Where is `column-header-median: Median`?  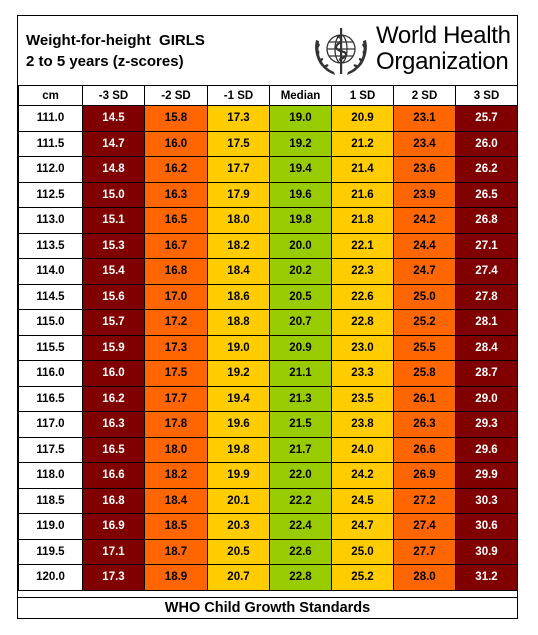 column-header-median: Median is located at coordinates (300, 95).